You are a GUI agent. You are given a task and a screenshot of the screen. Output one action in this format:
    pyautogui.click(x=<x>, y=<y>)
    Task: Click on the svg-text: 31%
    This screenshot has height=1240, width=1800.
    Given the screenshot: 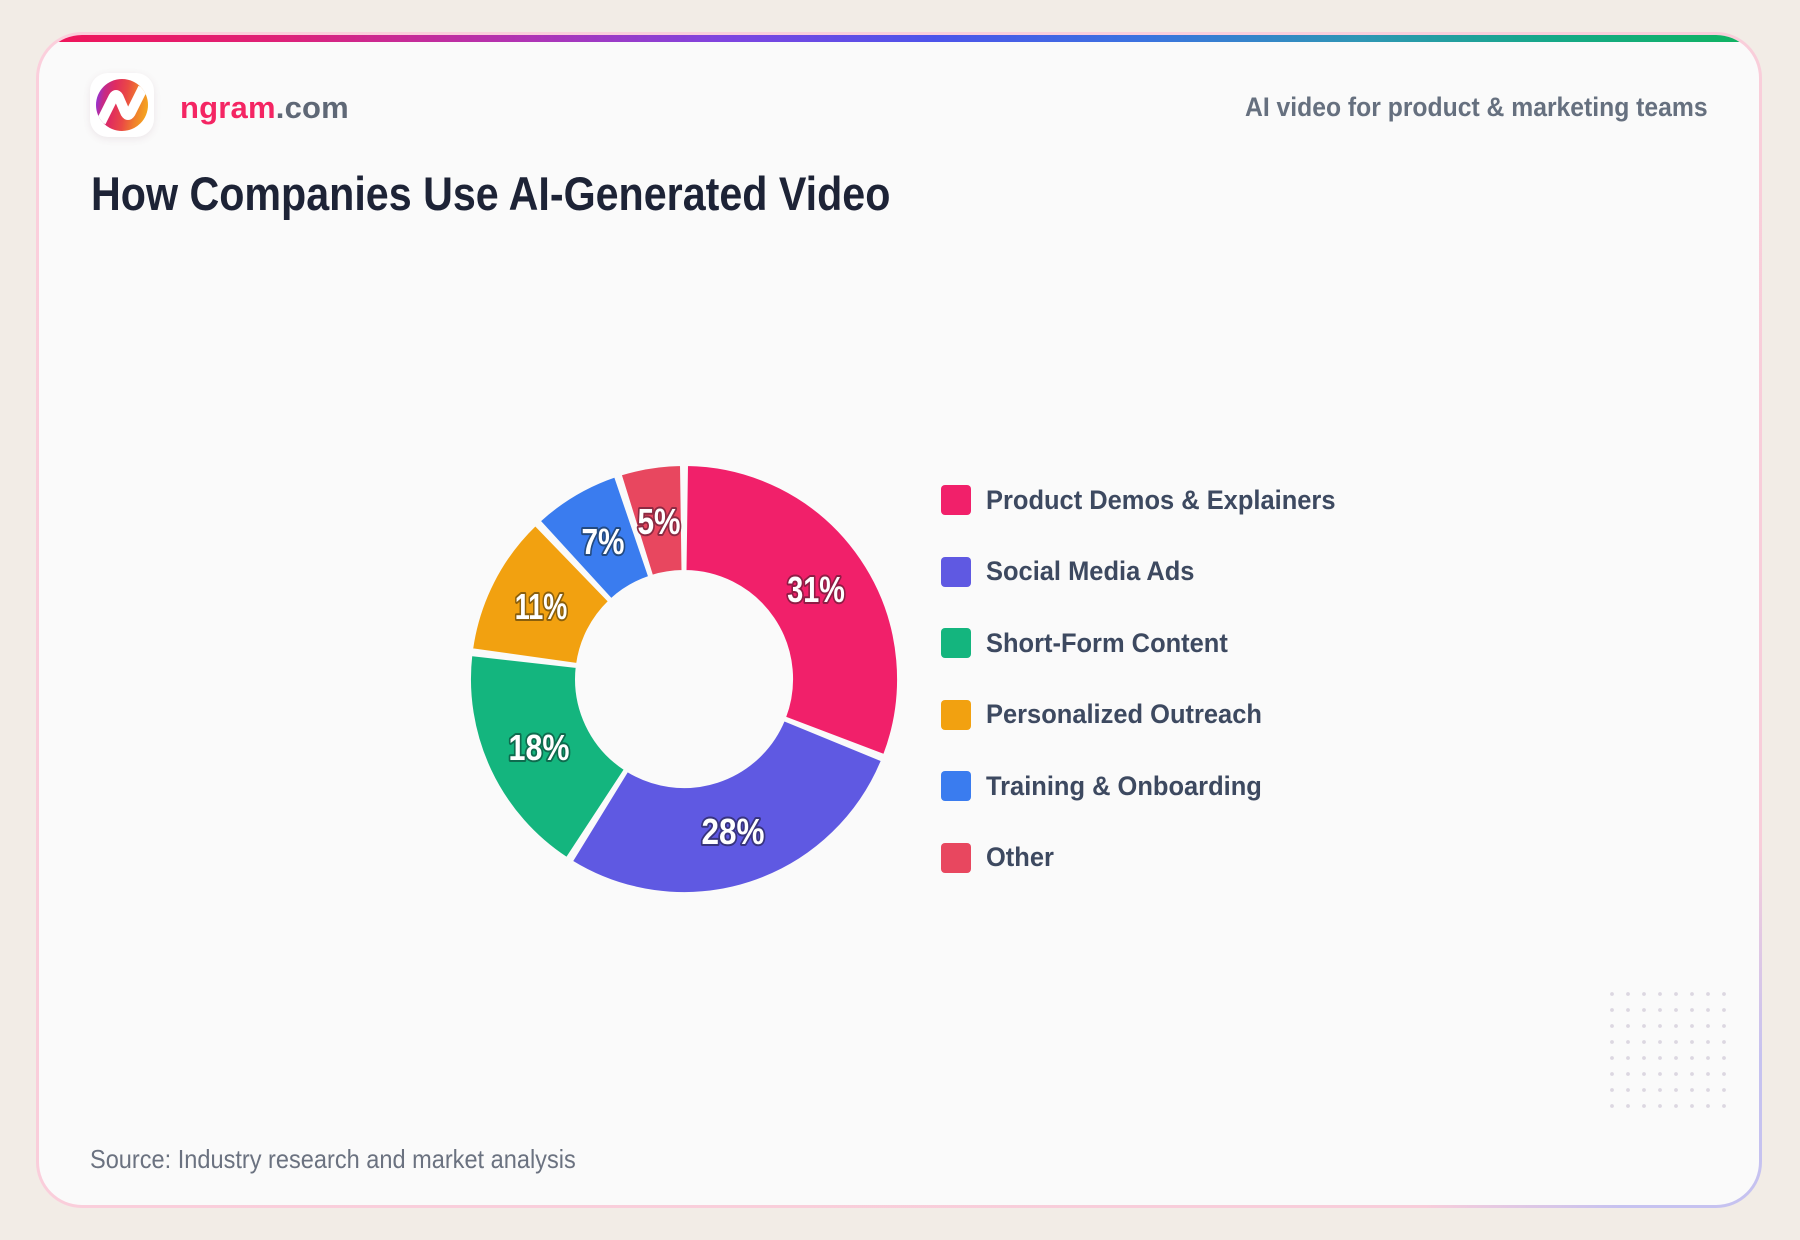 What is the action you would take?
    pyautogui.click(x=816, y=589)
    